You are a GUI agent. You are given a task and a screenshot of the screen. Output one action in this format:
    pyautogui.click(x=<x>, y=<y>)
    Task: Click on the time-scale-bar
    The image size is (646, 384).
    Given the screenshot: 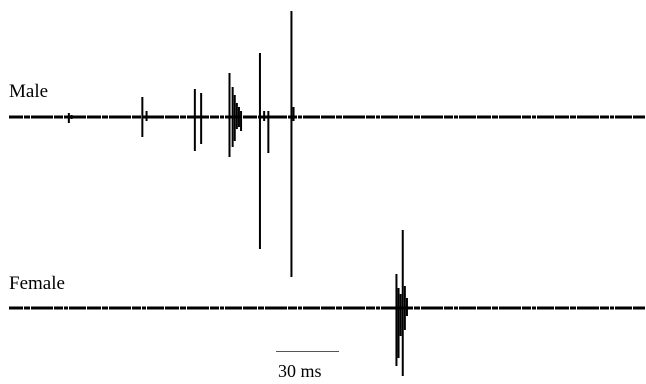 What is the action you would take?
    pyautogui.click(x=307, y=351)
    